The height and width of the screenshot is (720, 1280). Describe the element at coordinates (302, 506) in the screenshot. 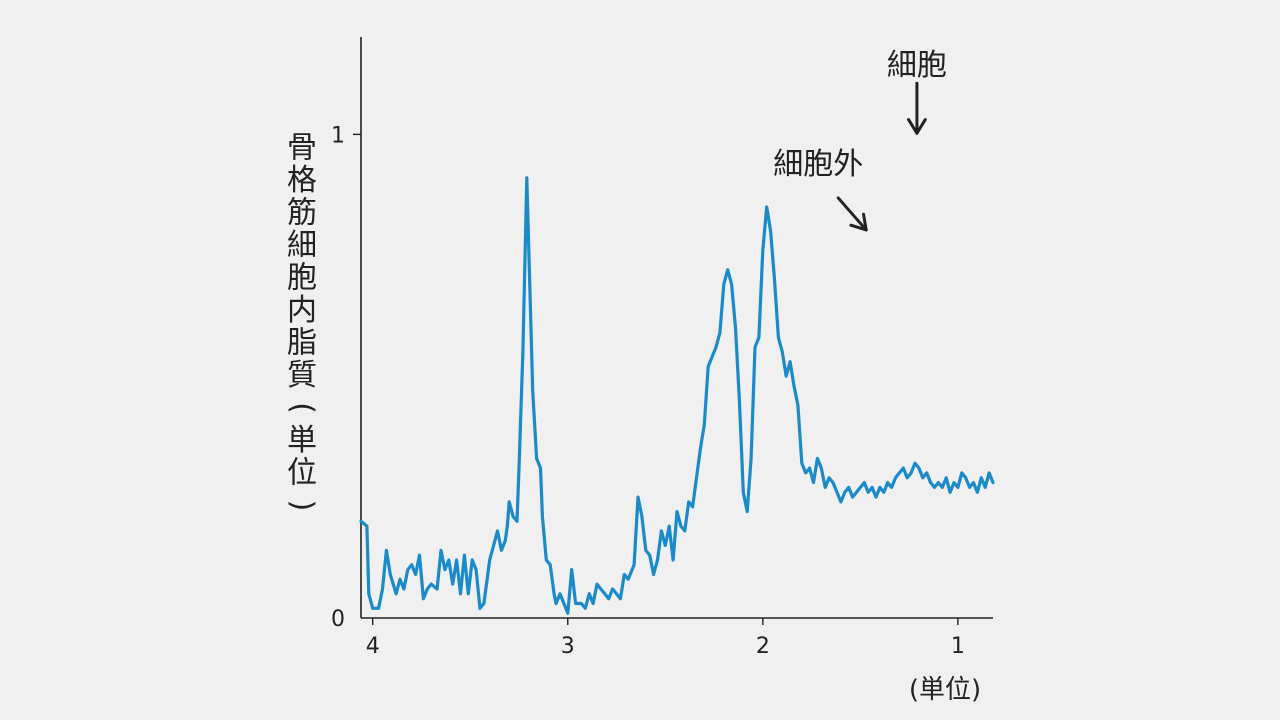

I see `y-label-char: )` at that location.